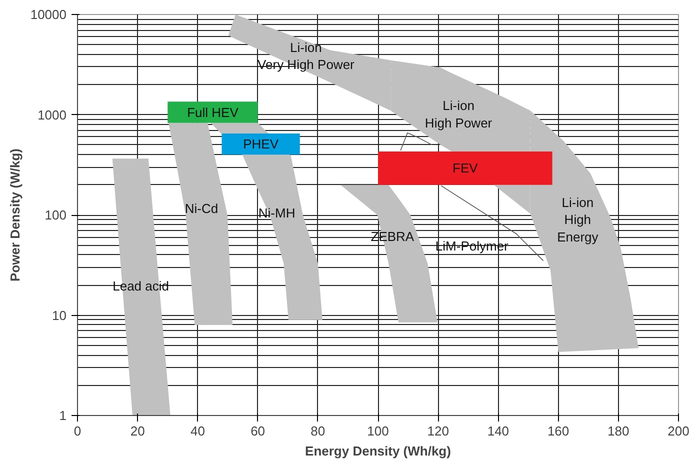  What do you see at coordinates (318, 431) in the screenshot?
I see `x-tick-label: 80` at bounding box center [318, 431].